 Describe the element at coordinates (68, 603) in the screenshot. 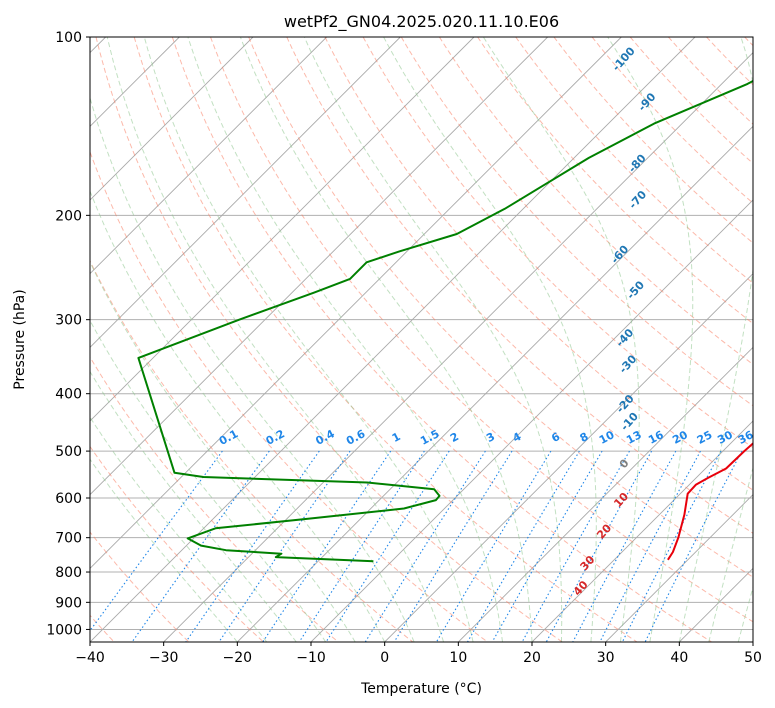

I see `y-tick-label: 900` at that location.